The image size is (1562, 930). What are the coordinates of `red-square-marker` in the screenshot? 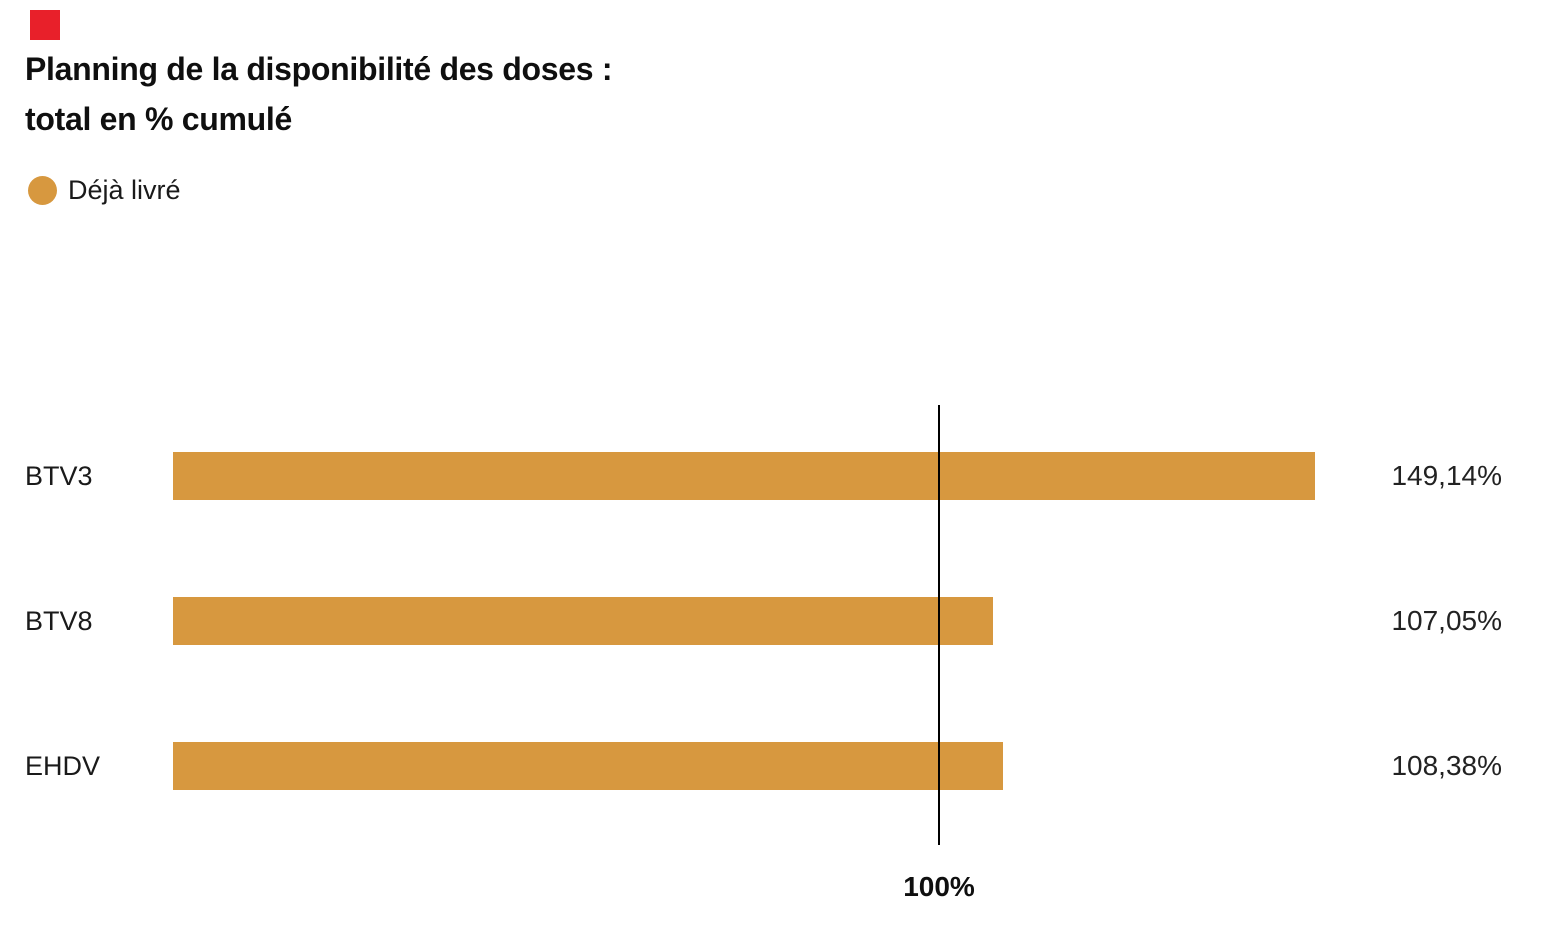 It's located at (45, 25).